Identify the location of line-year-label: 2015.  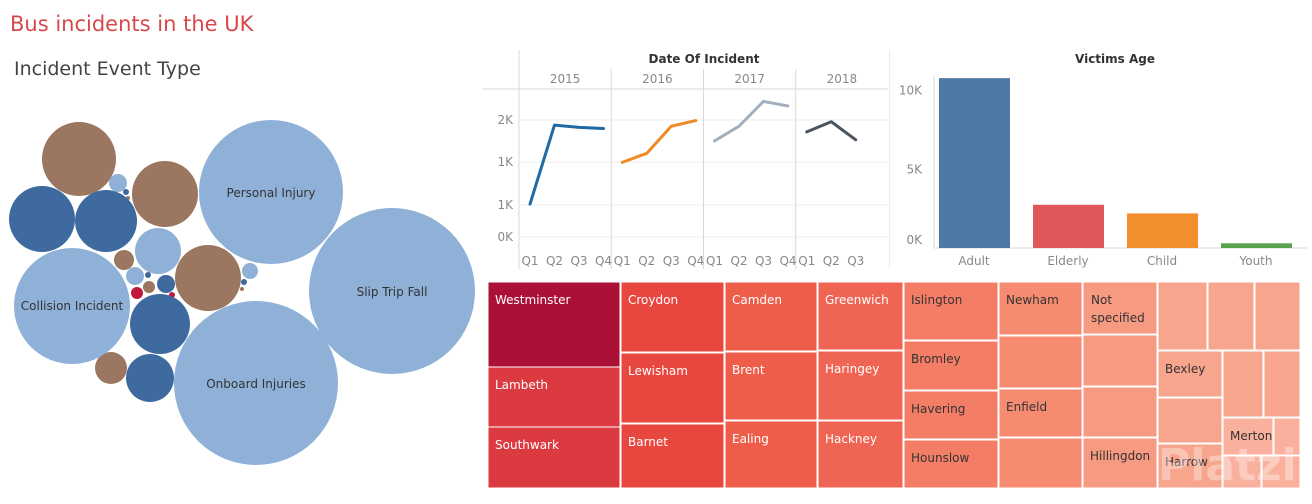
(565, 79).